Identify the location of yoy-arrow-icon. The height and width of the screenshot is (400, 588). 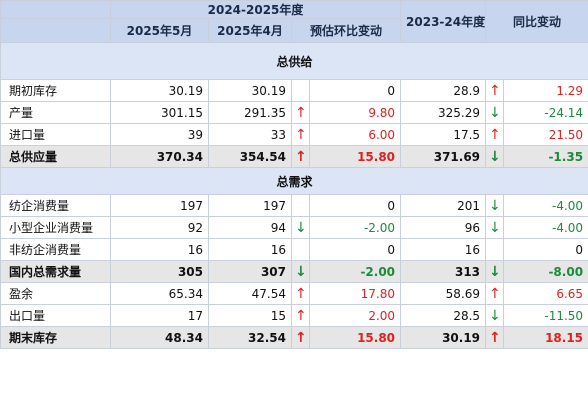
(495, 249).